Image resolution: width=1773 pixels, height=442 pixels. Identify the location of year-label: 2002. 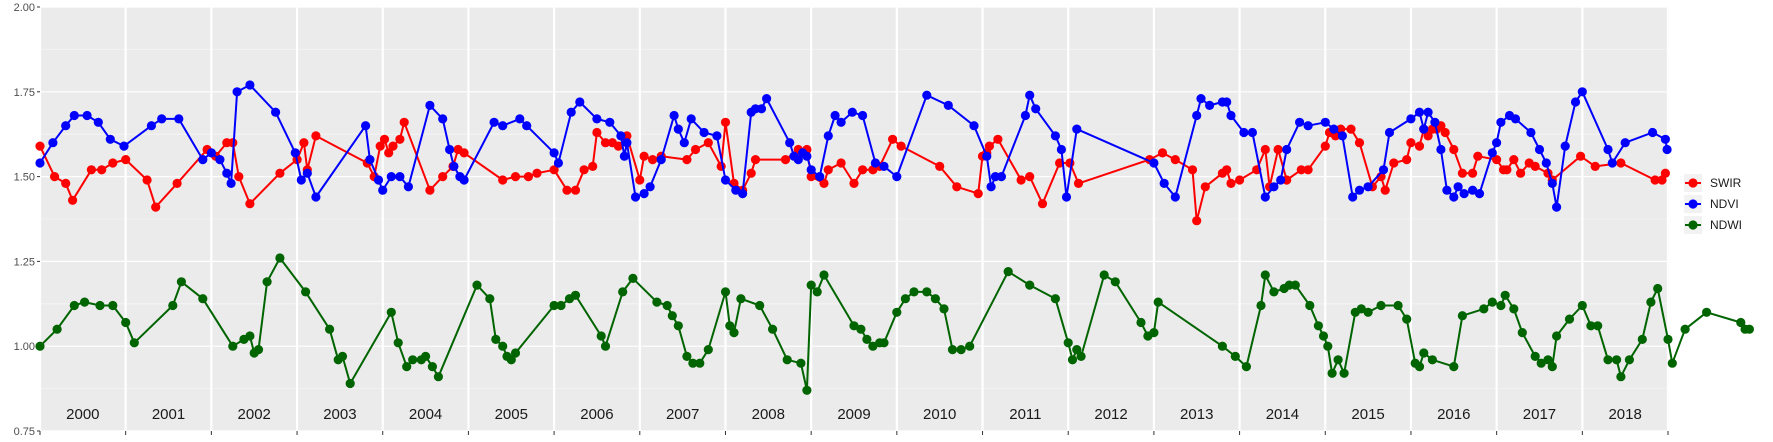
(254, 414).